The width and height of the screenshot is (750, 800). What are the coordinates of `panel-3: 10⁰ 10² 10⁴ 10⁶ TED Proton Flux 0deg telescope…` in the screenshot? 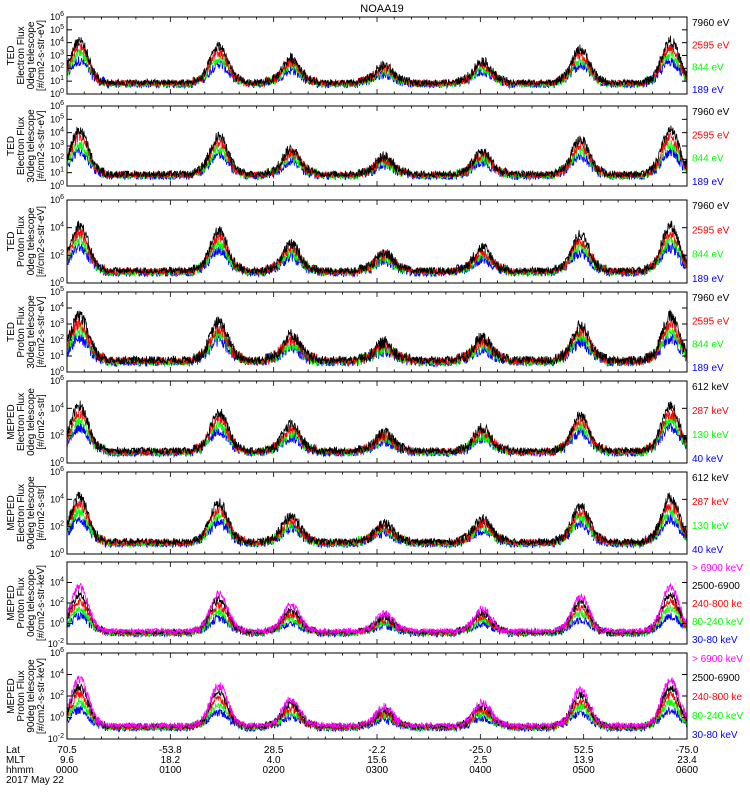 It's located at (368, 241).